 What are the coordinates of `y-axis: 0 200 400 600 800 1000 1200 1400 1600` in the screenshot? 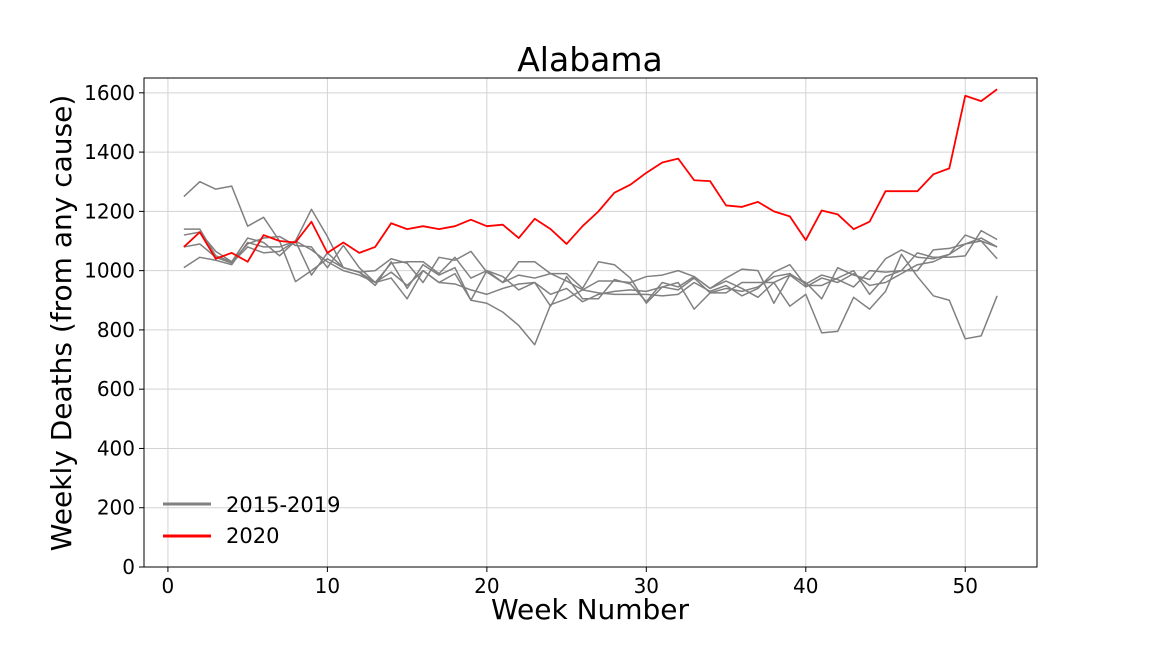 It's located at (114, 330).